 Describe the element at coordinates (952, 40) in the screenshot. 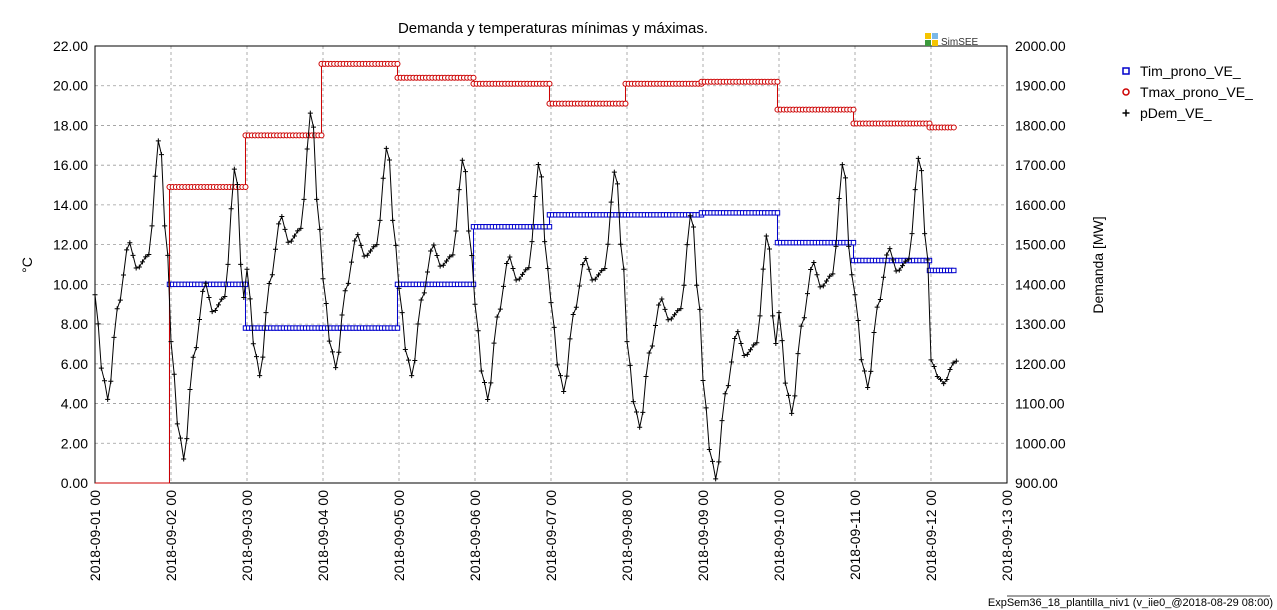

I see `simsee-logo: SimSEE` at that location.